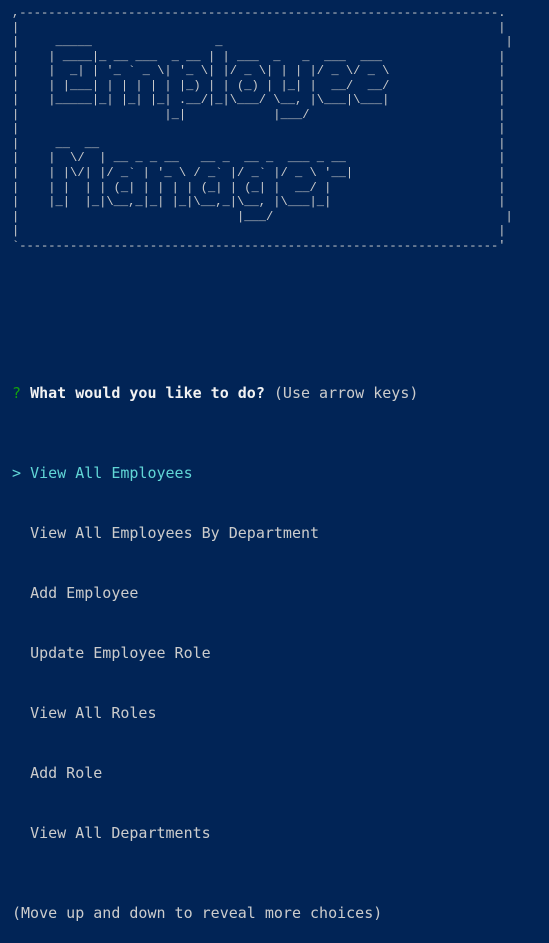 This screenshot has height=943, width=549. I want to click on choice-label: View All Roles, so click(93, 713).